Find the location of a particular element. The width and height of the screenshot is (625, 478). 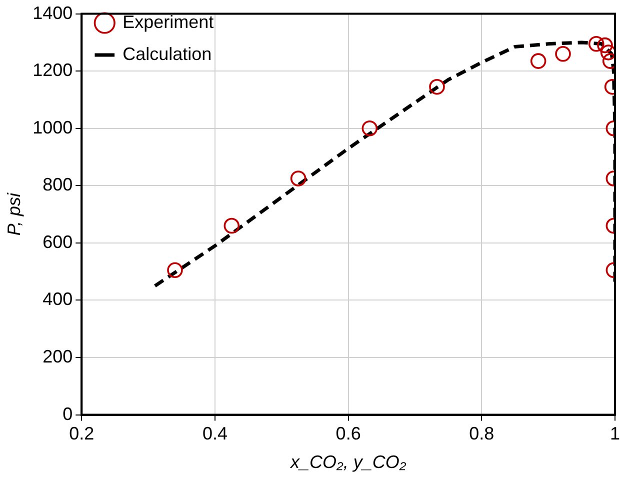

y-tick-label: 1200 is located at coordinates (52, 70).